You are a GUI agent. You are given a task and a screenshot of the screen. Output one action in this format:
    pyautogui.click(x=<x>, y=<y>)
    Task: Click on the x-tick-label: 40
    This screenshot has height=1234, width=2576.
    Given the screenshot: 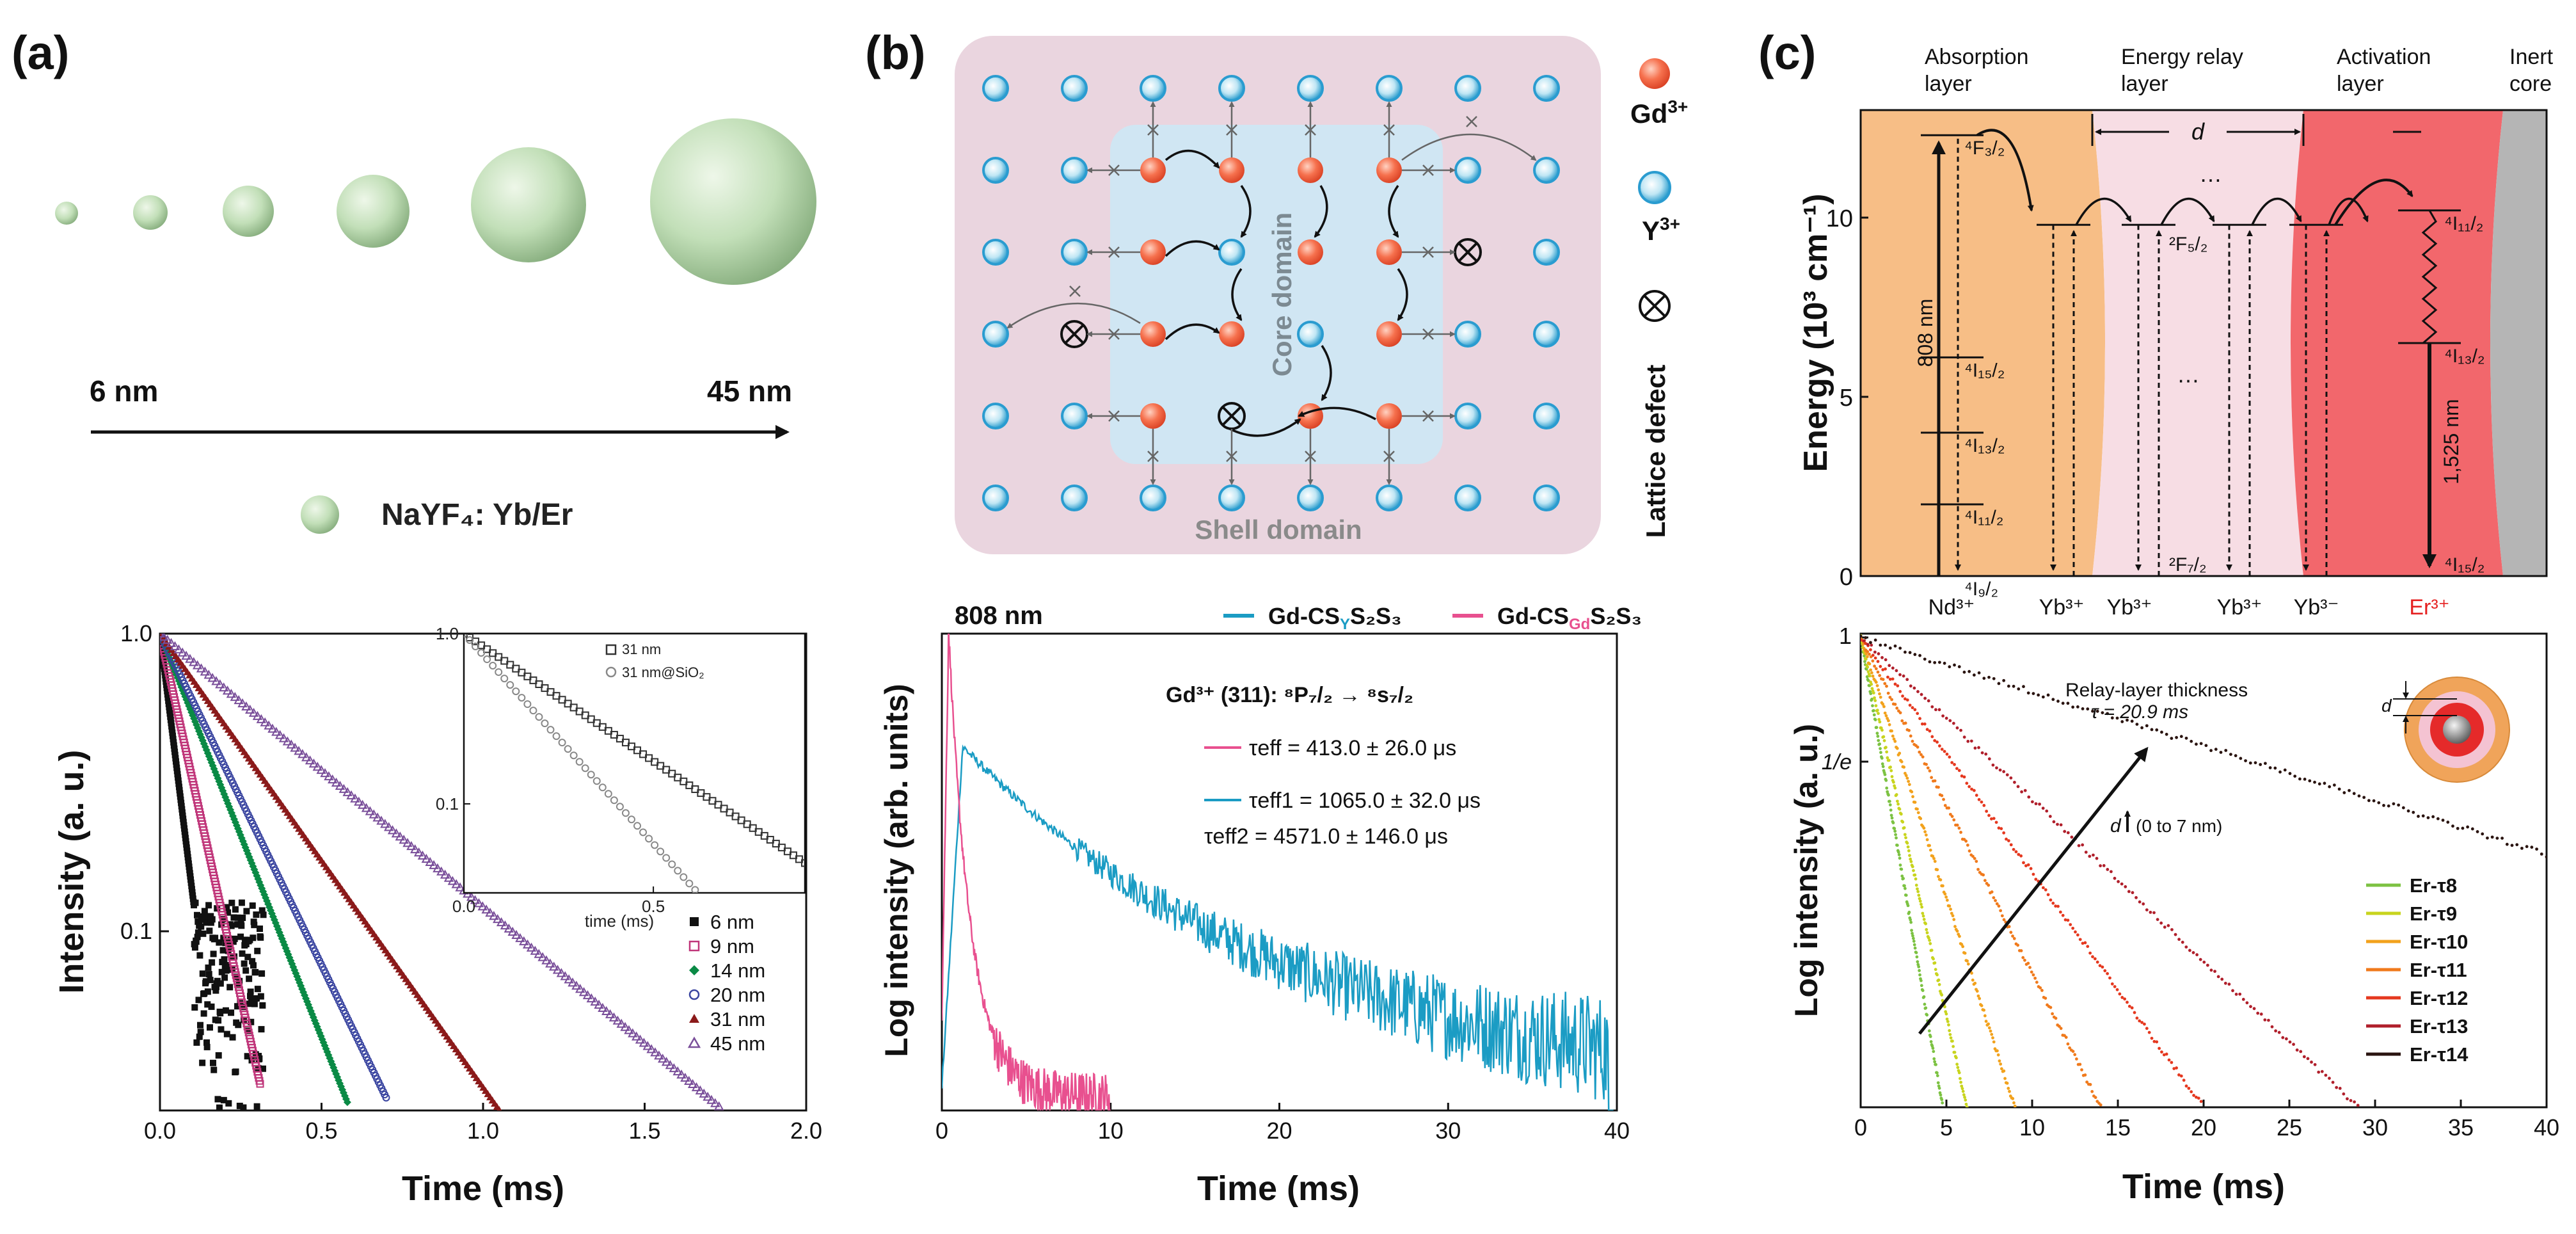 What is the action you would take?
    pyautogui.click(x=2547, y=1127)
    